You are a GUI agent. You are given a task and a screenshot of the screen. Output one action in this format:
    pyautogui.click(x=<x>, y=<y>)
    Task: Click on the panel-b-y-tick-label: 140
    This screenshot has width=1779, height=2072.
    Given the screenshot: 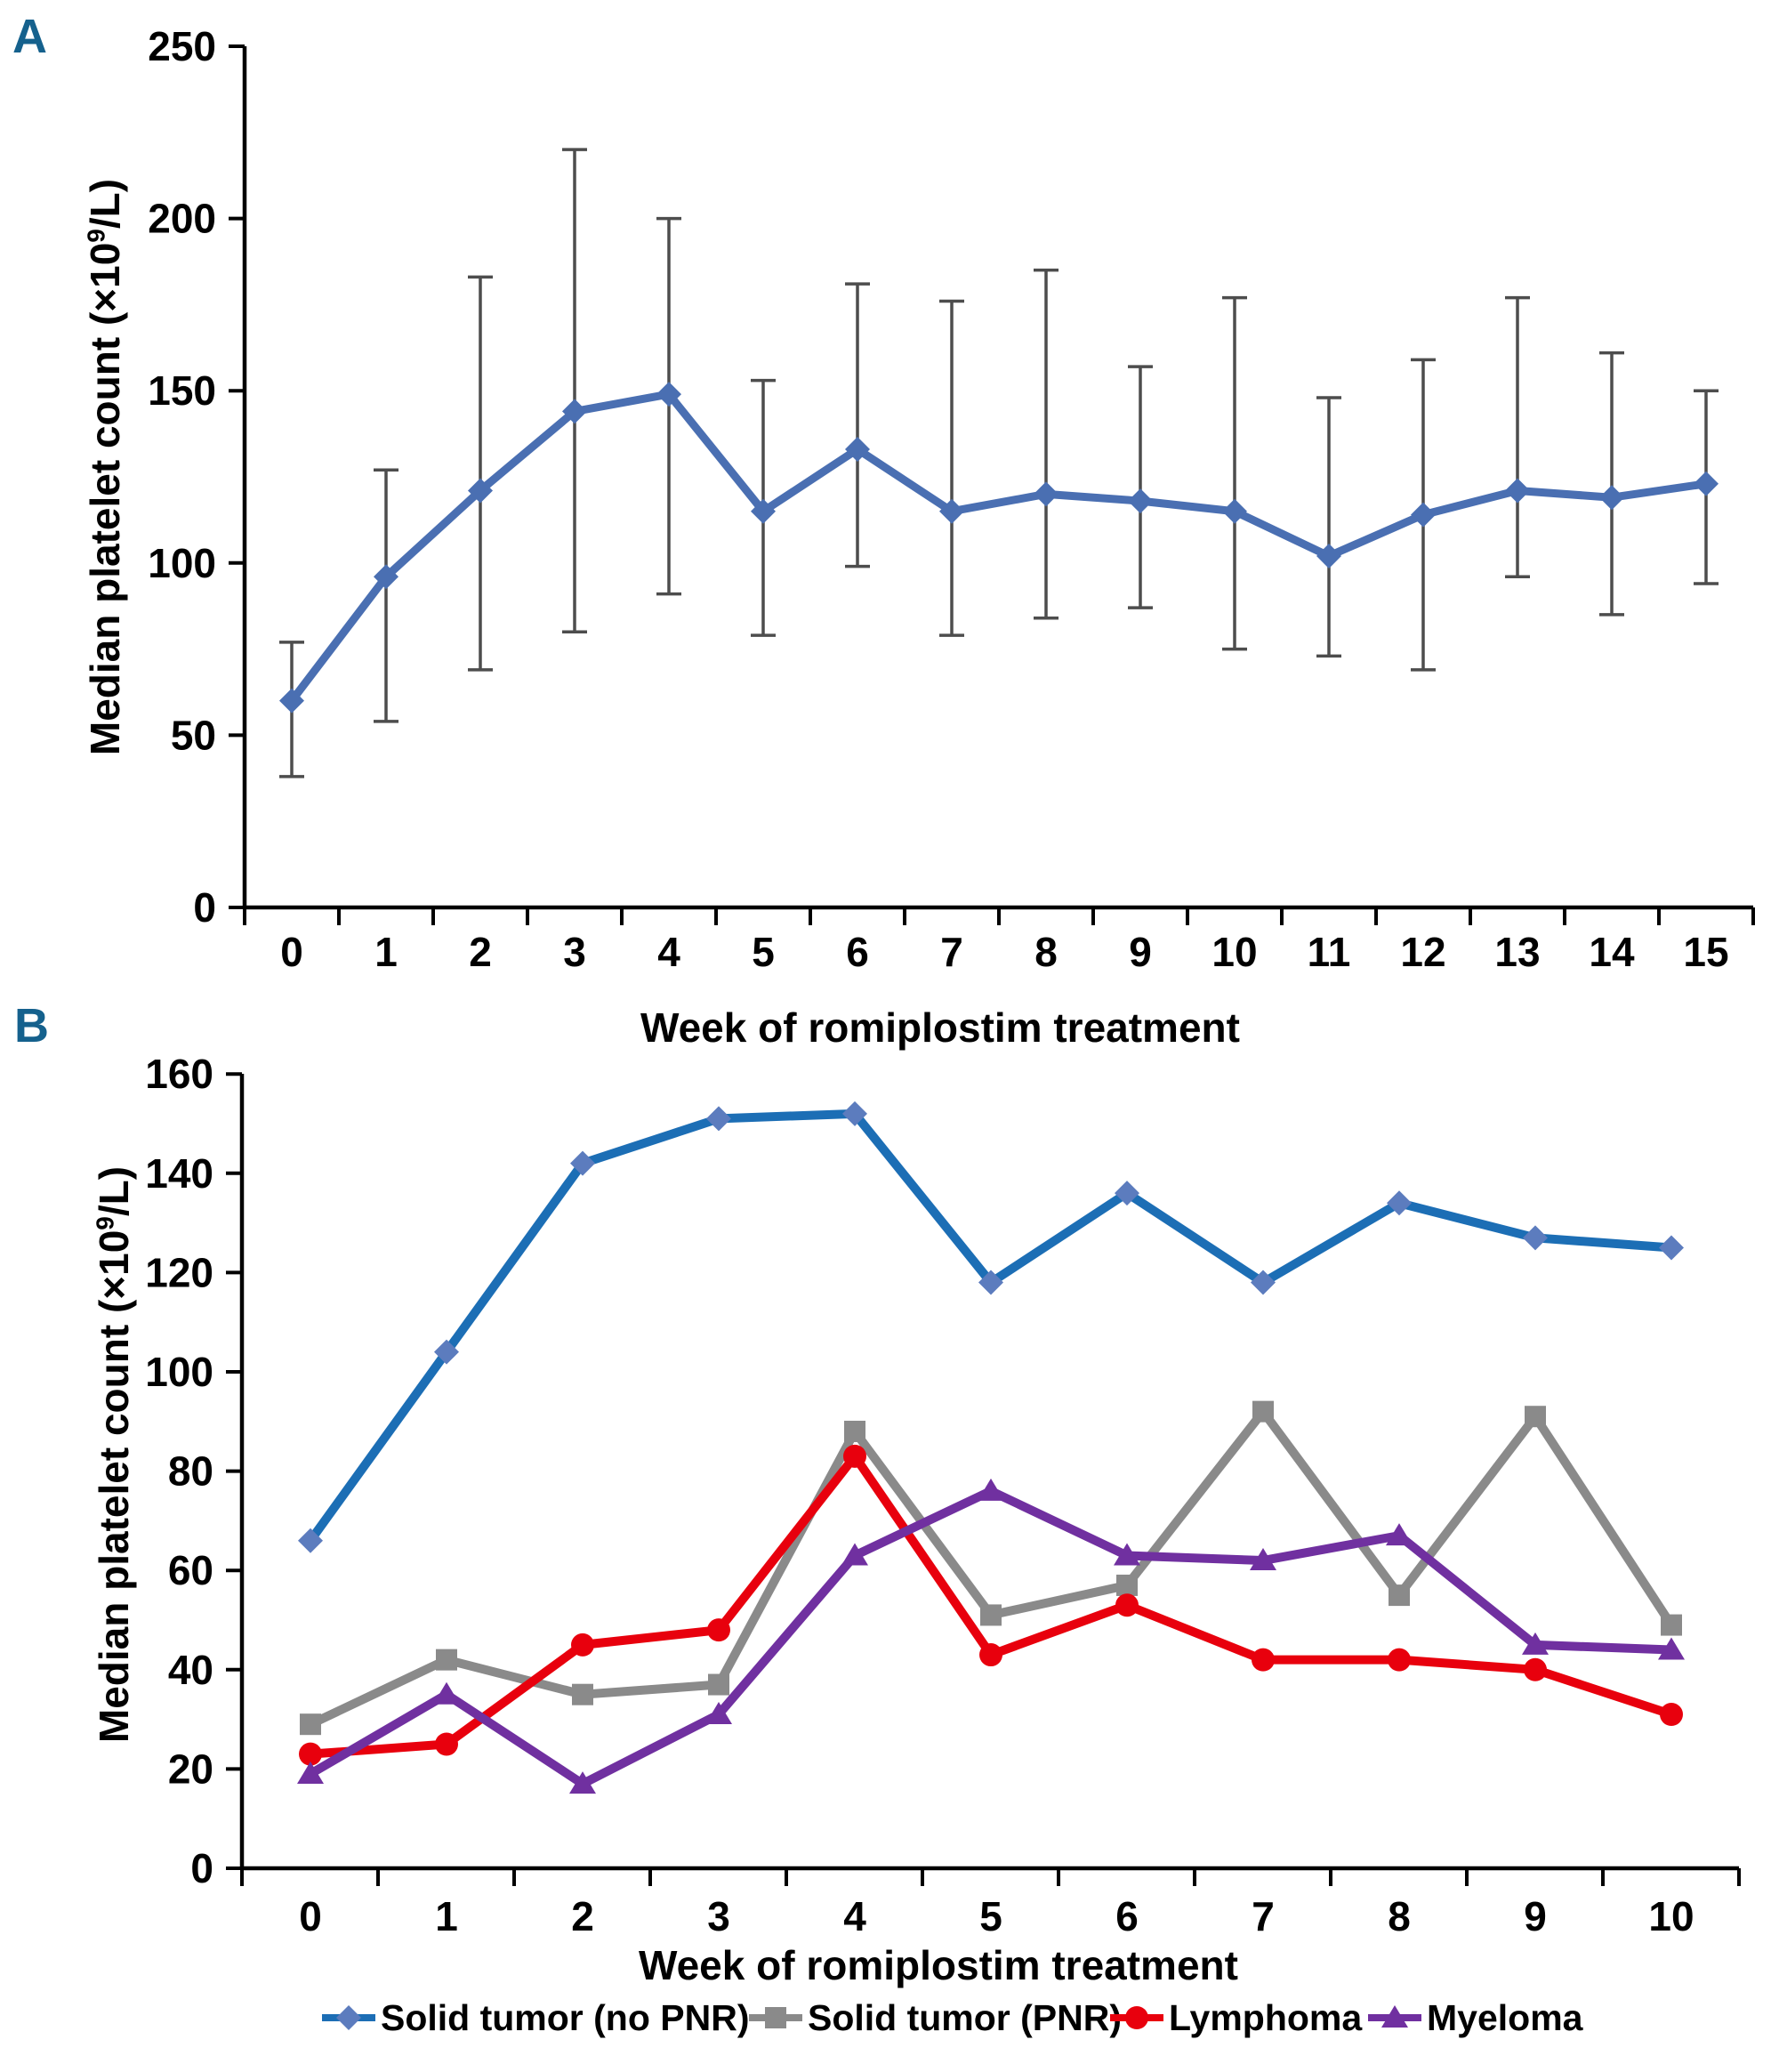 What is the action you would take?
    pyautogui.click(x=179, y=1173)
    